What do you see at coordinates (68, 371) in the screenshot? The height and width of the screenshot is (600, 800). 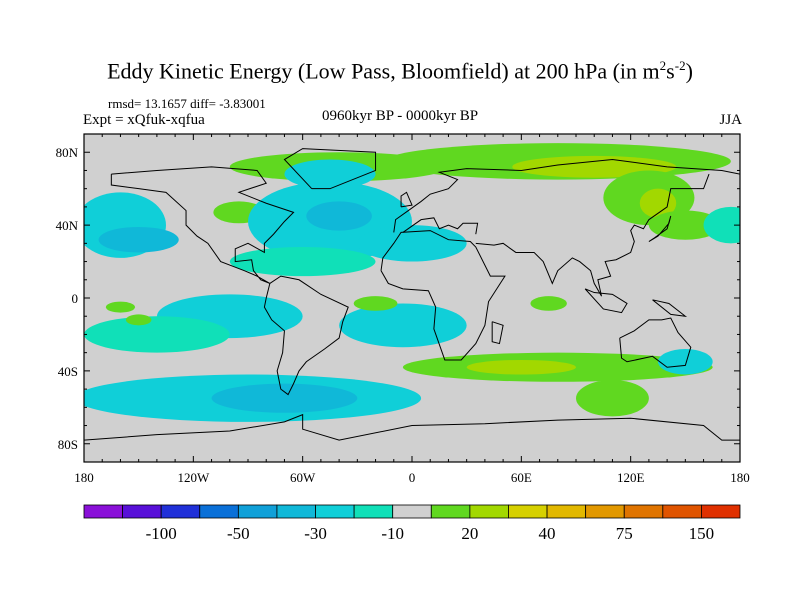 I see `lat-tick-label: 40S` at bounding box center [68, 371].